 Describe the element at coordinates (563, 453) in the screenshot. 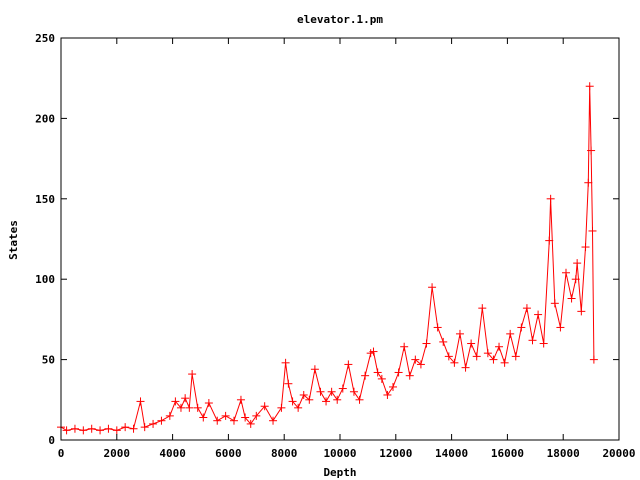

I see `x-tick-label: 18000` at that location.